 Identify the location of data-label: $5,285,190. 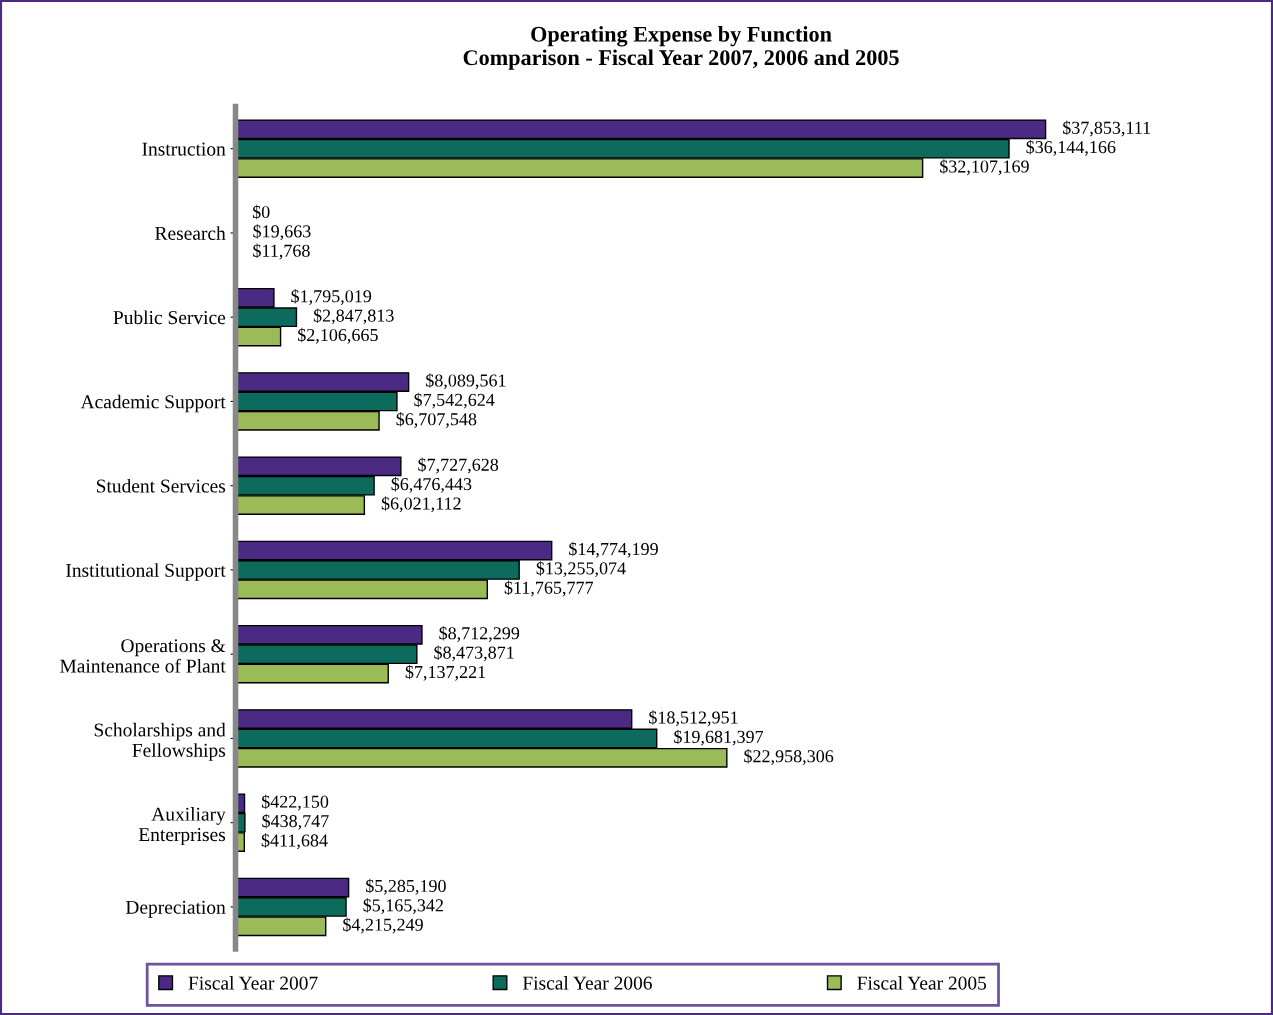
(406, 886).